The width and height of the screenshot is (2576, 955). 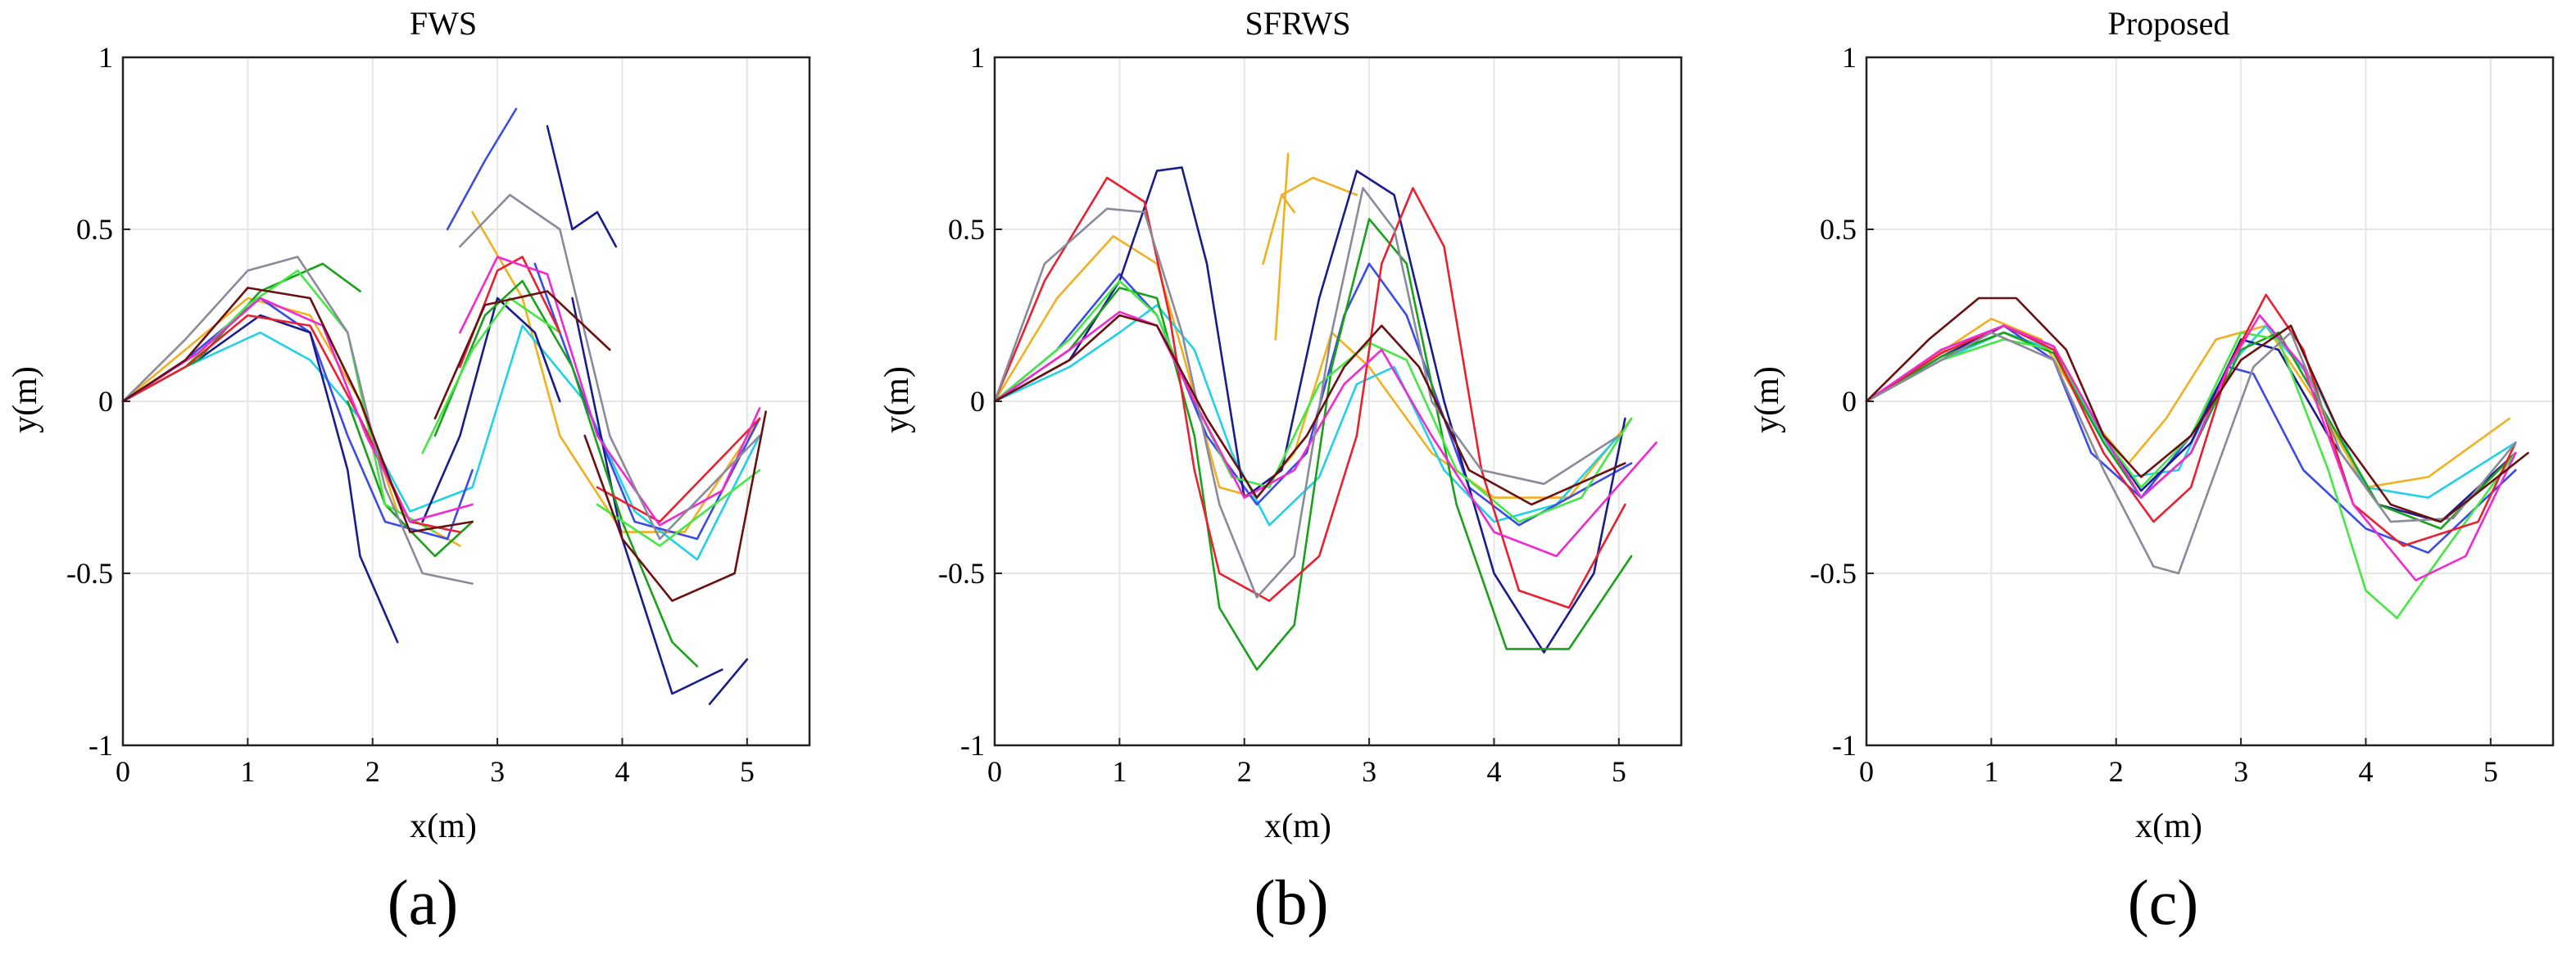 What do you see at coordinates (2163, 902) in the screenshot?
I see `panel-label: (c)` at bounding box center [2163, 902].